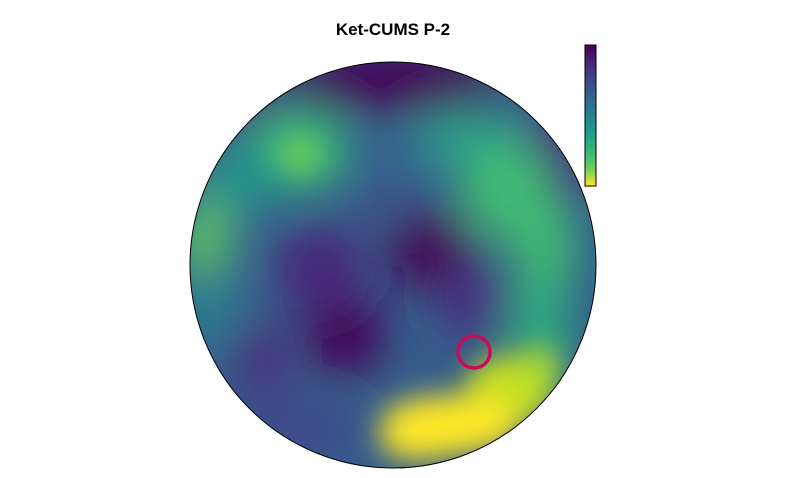 This screenshot has width=786, height=478. I want to click on colorbar, so click(590, 115).